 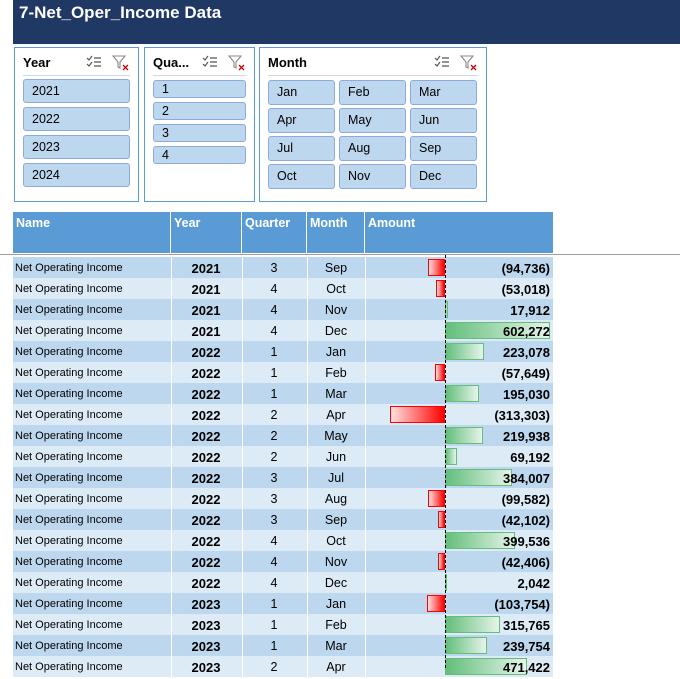 I want to click on header-amount: Amount, so click(x=392, y=223).